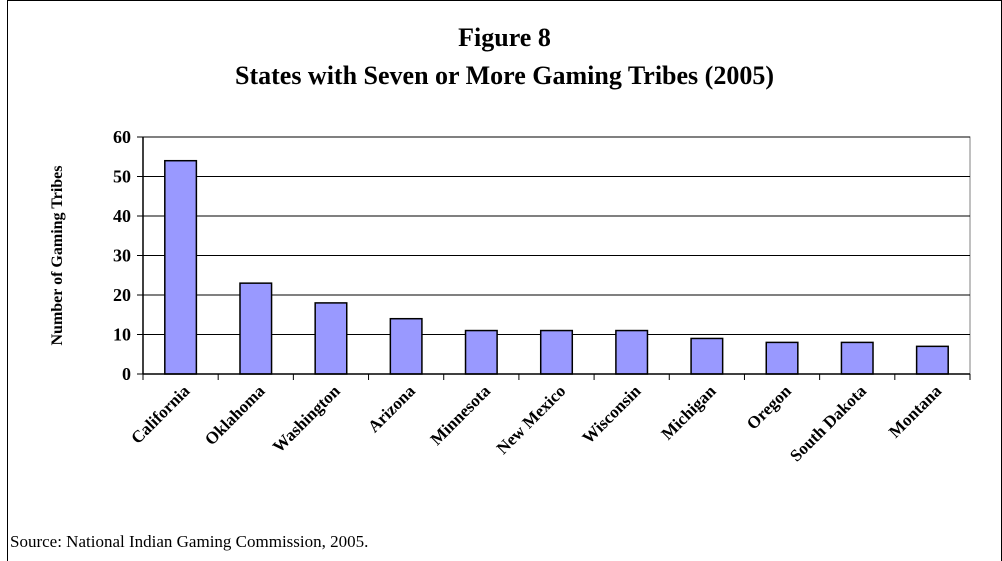 This screenshot has height=561, width=1002. Describe the element at coordinates (857, 358) in the screenshot. I see `bar-south-dakota` at that location.